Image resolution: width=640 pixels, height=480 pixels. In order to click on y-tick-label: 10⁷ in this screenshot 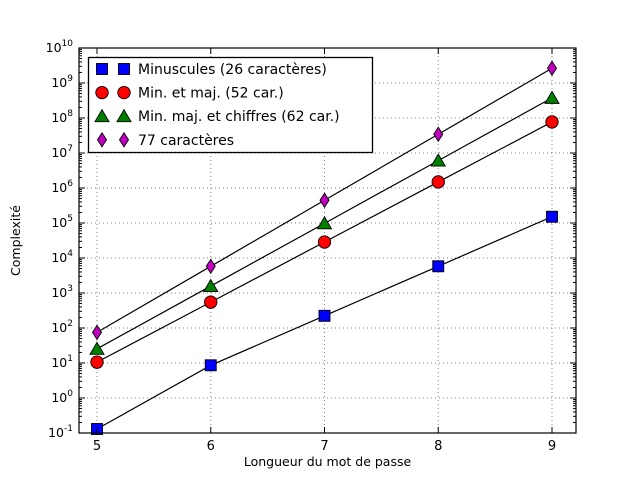, I will do `click(62, 152)`.